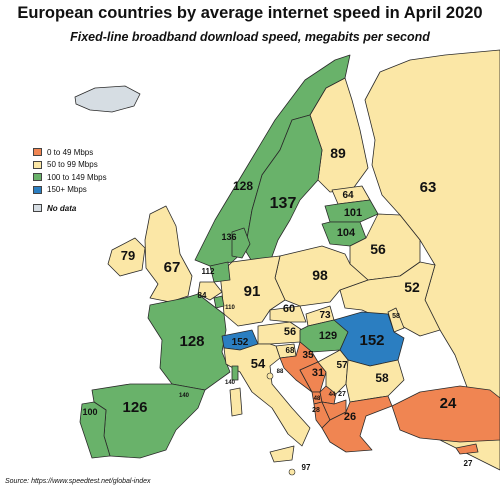  Describe the element at coordinates (241, 243) in the screenshot. I see `country-denmark` at that location.